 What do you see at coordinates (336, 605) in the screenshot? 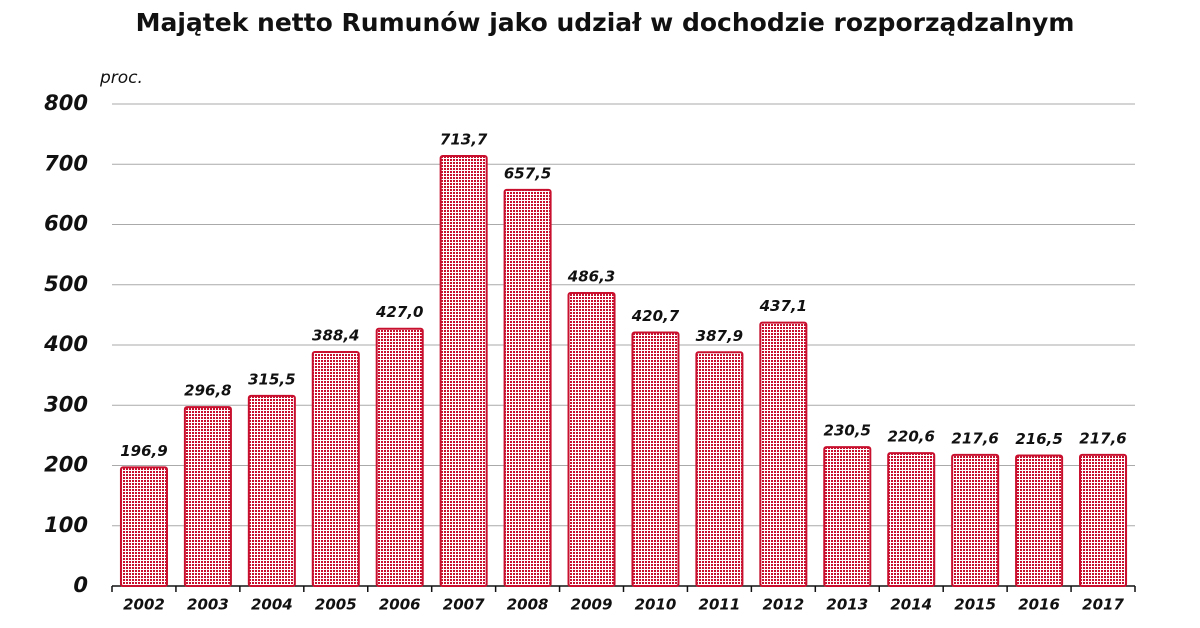
I see `x-tick-label: 2005` at bounding box center [336, 605].